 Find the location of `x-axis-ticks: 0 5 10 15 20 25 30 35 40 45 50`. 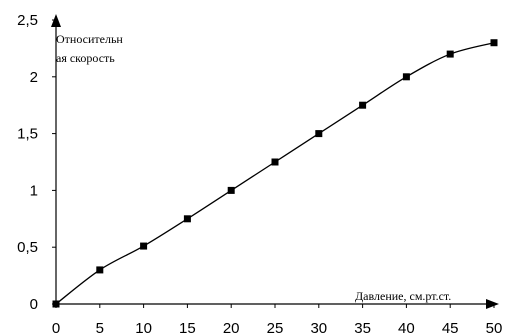

x-axis-ticks: 0 5 10 15 20 25 30 35 40 45 50 is located at coordinates (277, 320).